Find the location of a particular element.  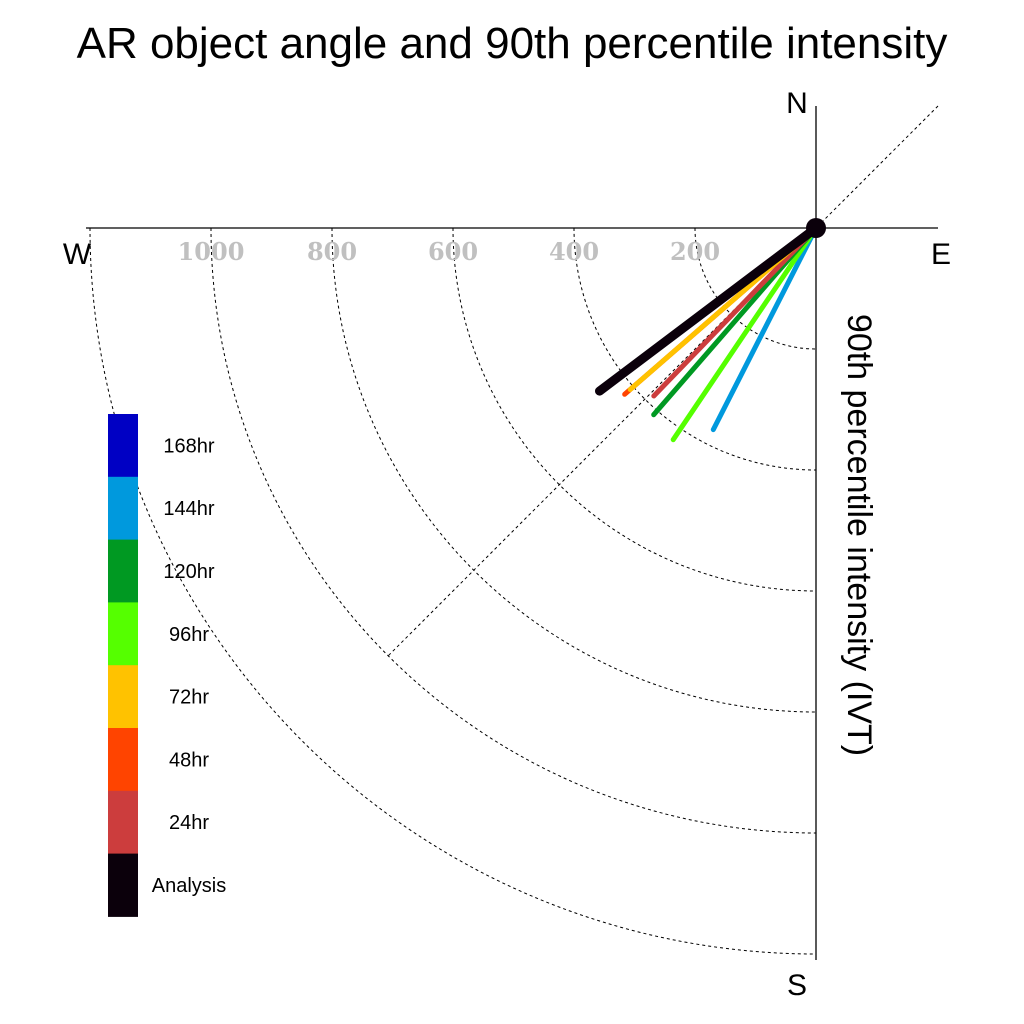

radial-tick-labels: 200 400 600 800 1000 is located at coordinates (449, 251).